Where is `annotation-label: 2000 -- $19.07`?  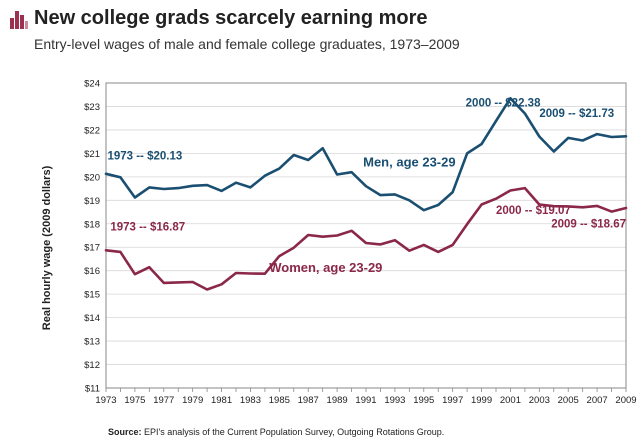
annotation-label: 2000 -- $19.07 is located at coordinates (533, 211).